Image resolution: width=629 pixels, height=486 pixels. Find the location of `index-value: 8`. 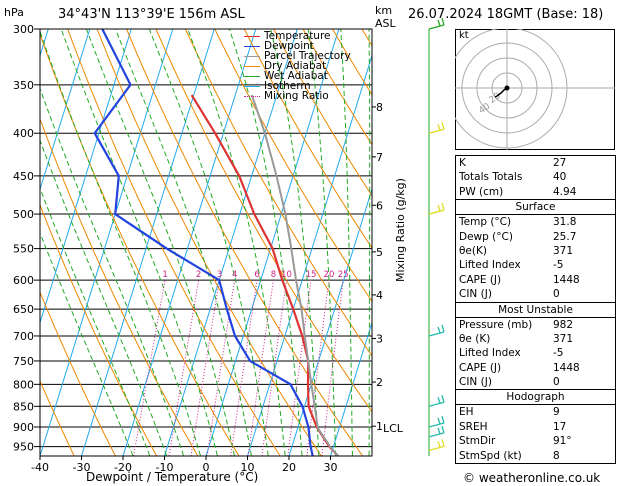

index-value: 8 is located at coordinates (556, 455).